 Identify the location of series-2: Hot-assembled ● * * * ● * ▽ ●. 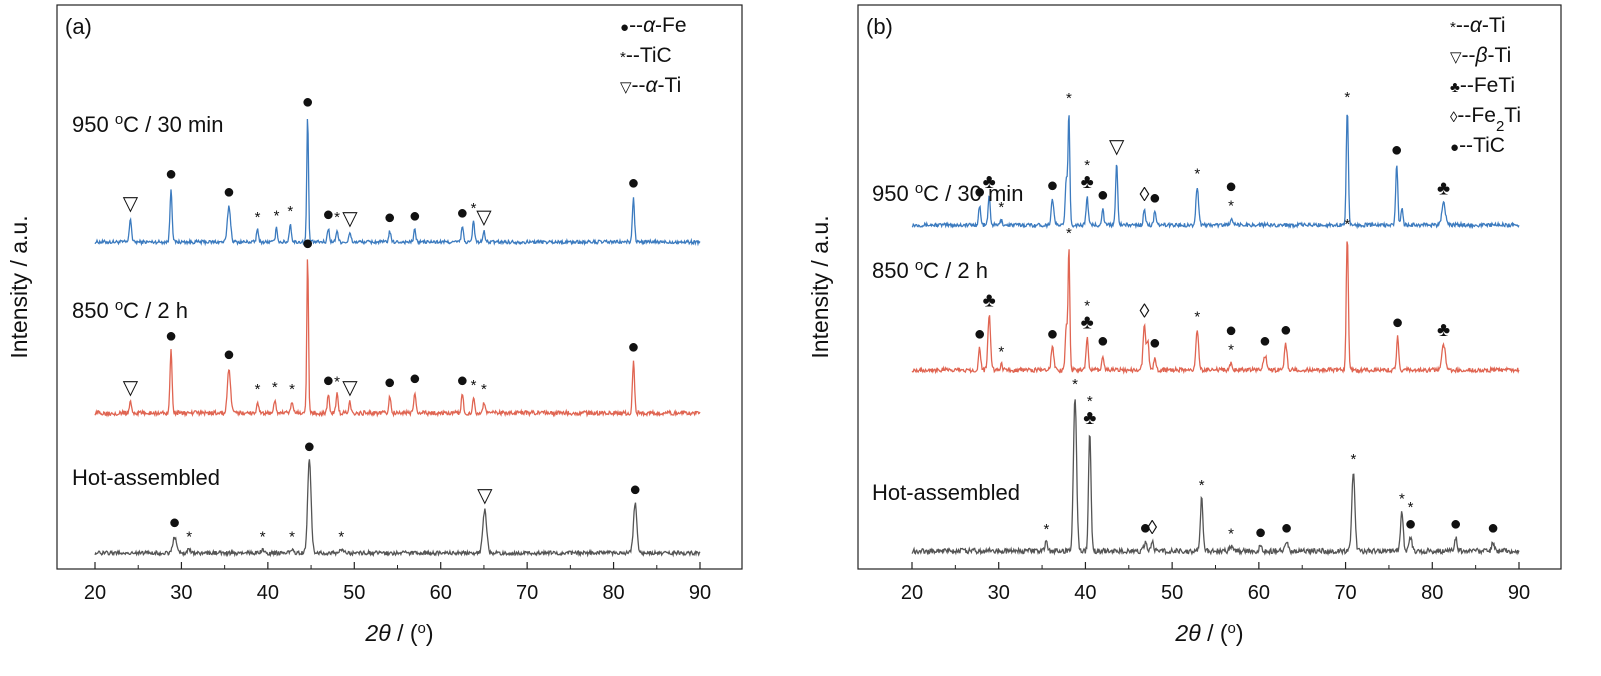
(386, 497).